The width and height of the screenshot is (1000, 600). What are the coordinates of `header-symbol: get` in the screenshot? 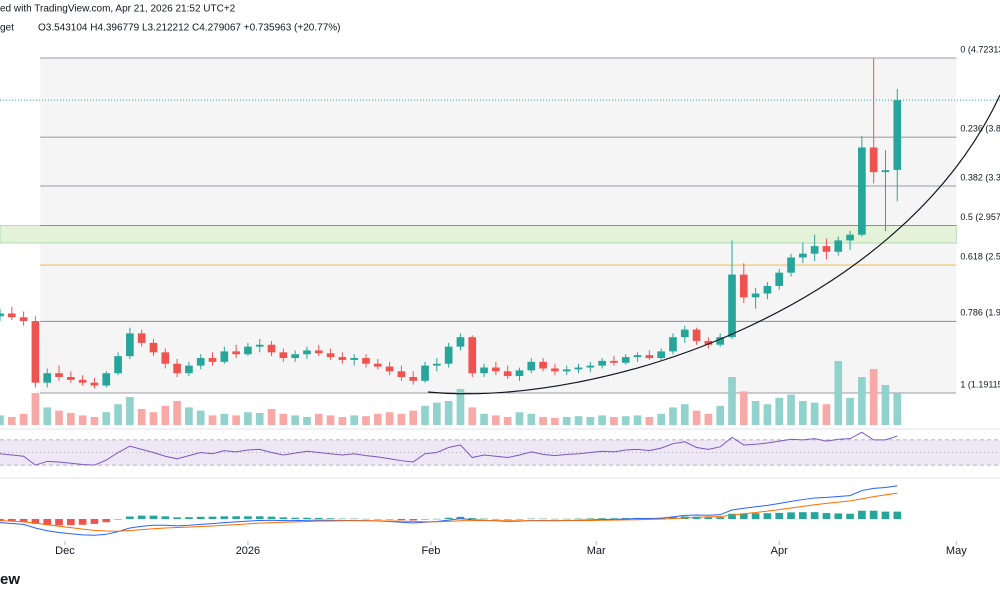 It's located at (7, 28).